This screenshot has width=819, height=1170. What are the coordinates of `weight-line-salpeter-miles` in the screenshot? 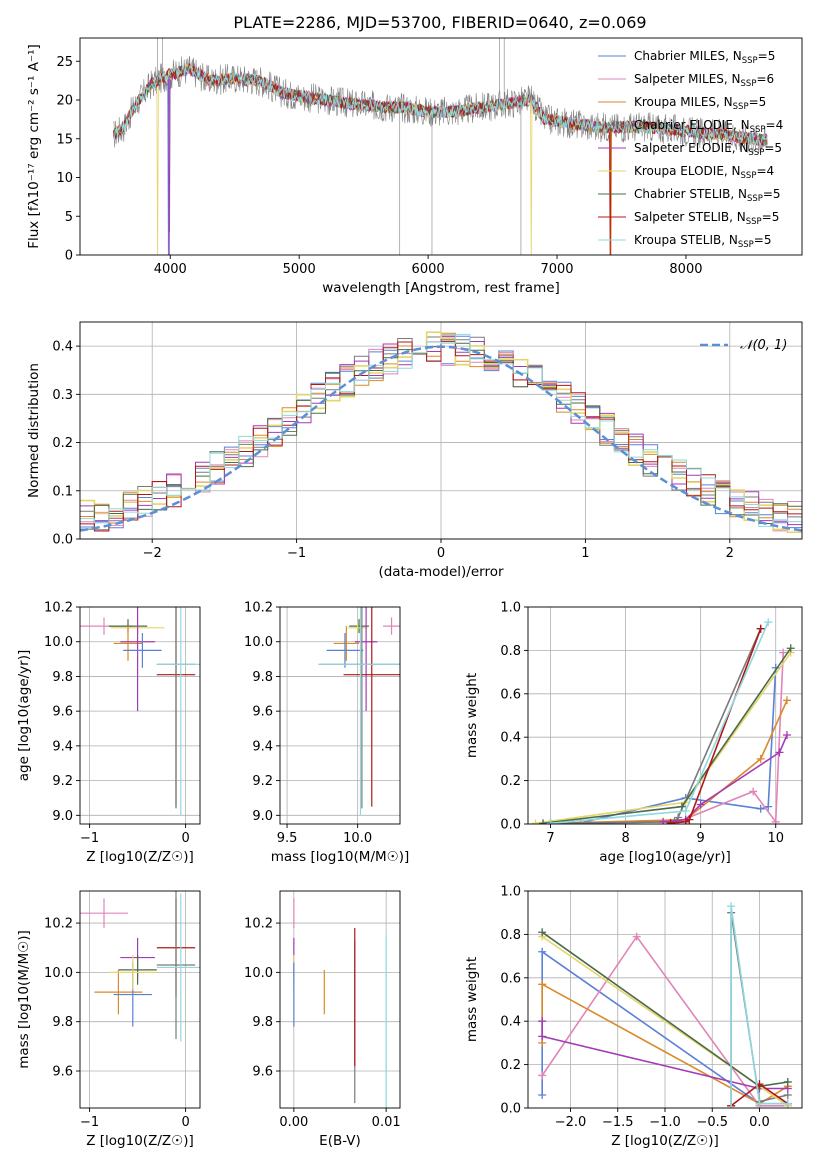 It's located at (663, 738).